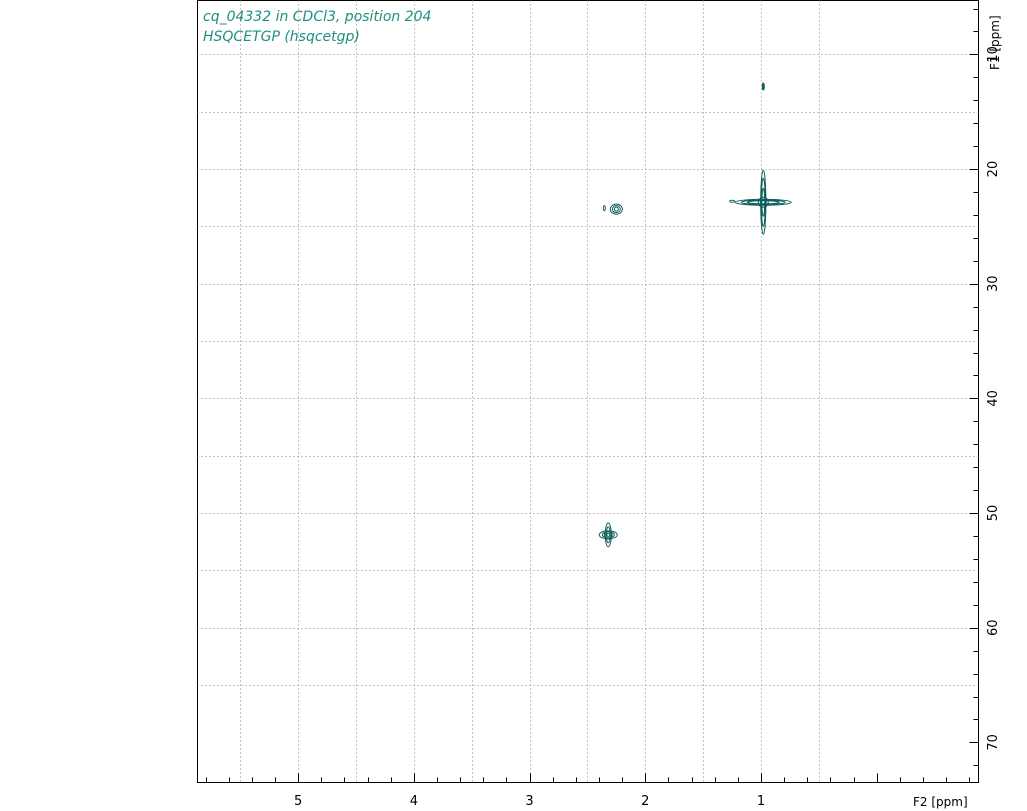  What do you see at coordinates (298, 801) in the screenshot?
I see `x-tick-label: 5` at bounding box center [298, 801].